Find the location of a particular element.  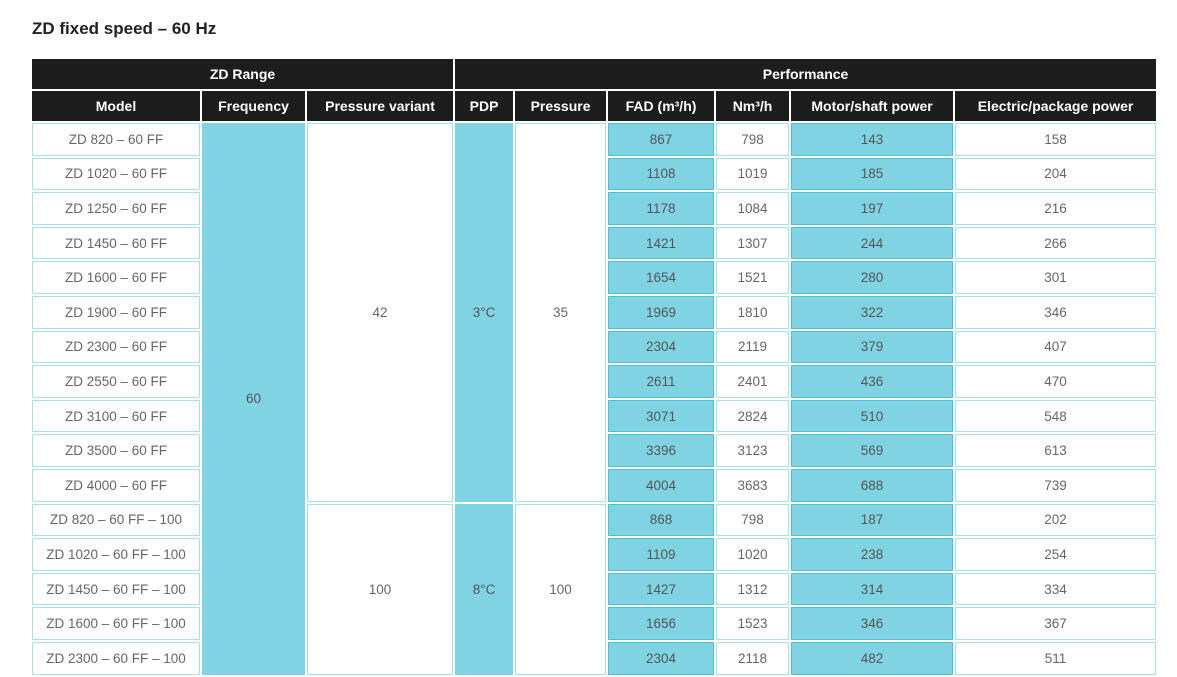

cell-model: ZD 1020 – 60 FF is located at coordinates (116, 174).